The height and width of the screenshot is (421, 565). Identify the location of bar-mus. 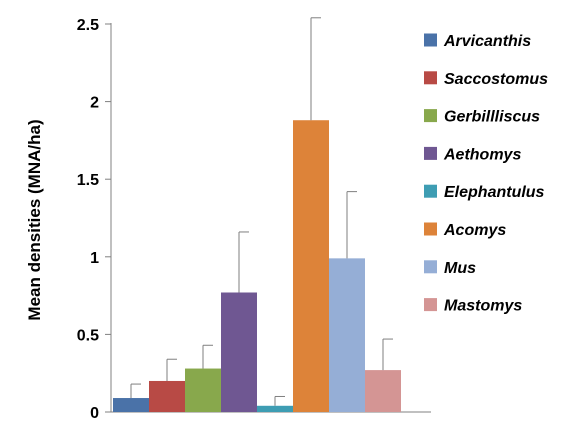
(347, 335).